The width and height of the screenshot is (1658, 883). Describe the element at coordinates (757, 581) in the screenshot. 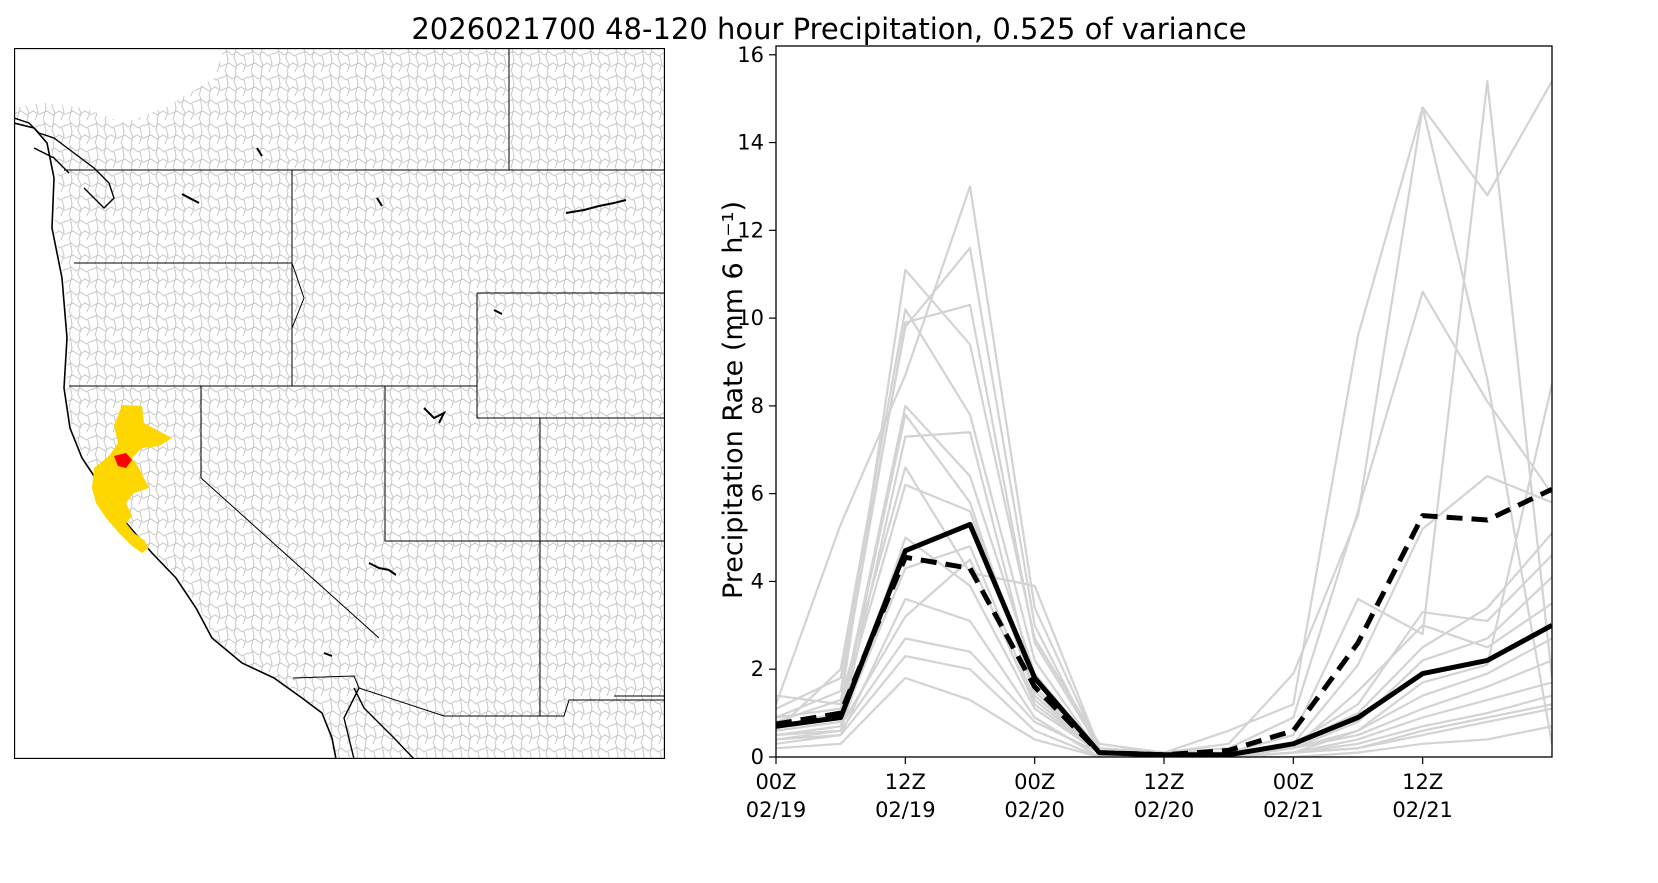

I see `y-tick-label: 4` at that location.